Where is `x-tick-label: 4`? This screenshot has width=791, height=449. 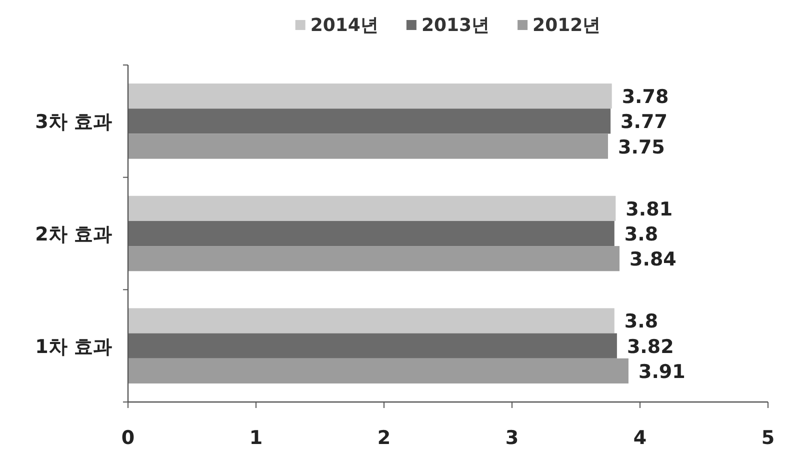 x-tick-label: 4 is located at coordinates (640, 438).